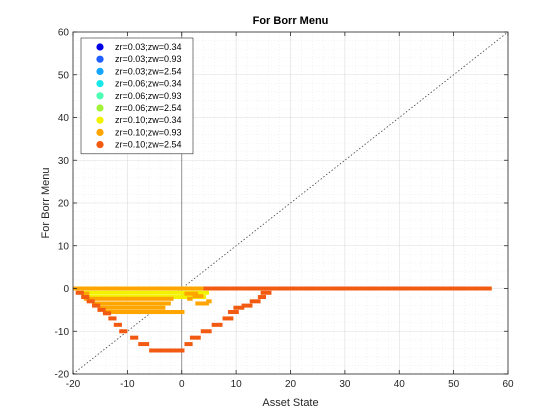 The width and height of the screenshot is (560, 420). What do you see at coordinates (127, 384) in the screenshot?
I see `x-tick-label: -10` at bounding box center [127, 384].